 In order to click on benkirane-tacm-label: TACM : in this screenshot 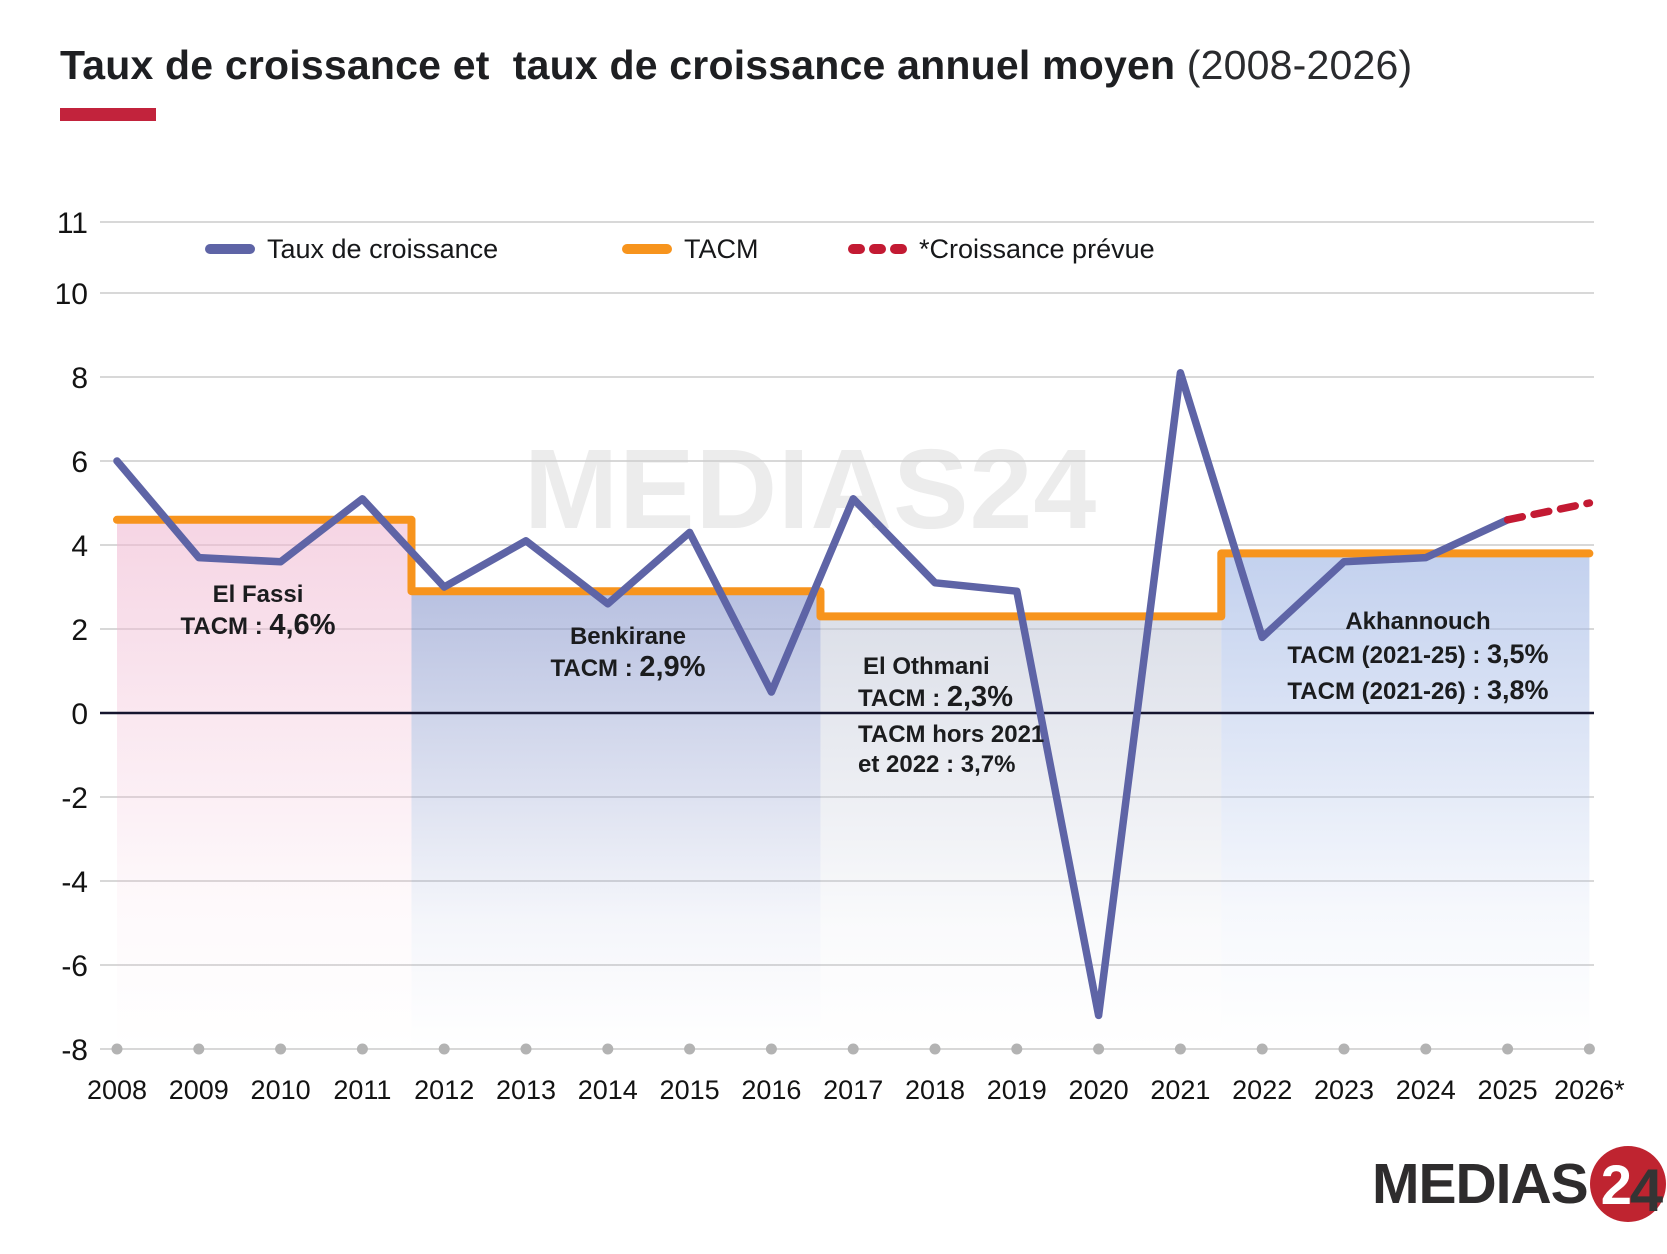, I will do `click(595, 668)`.